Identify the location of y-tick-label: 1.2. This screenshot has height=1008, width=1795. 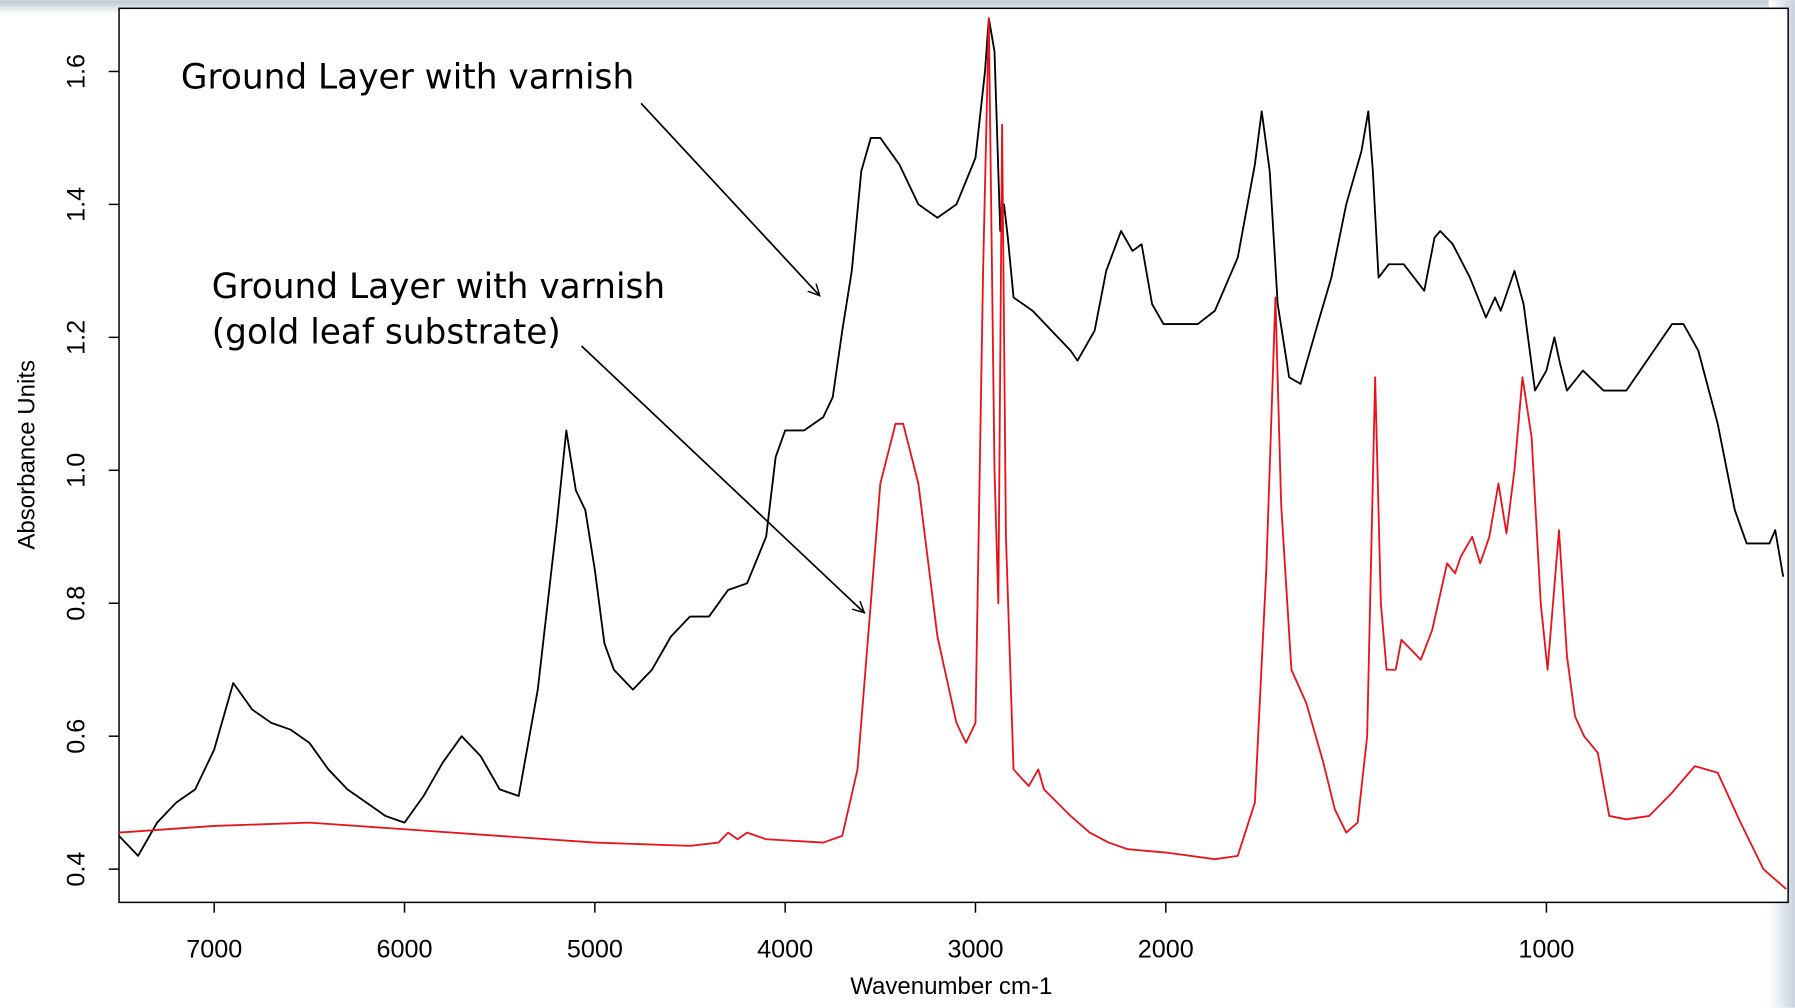
(77, 337).